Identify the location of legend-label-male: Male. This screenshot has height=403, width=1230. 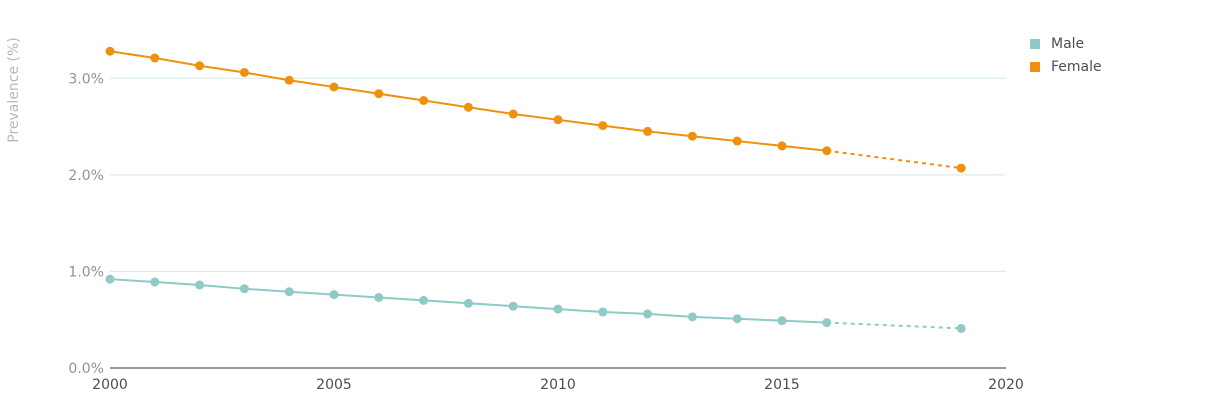
(1068, 43).